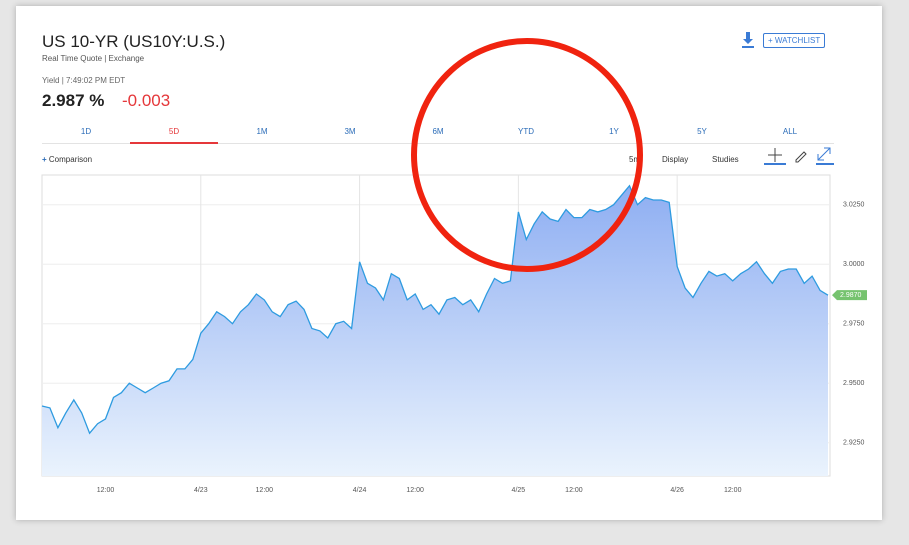 This screenshot has width=909, height=545. What do you see at coordinates (360, 490) in the screenshot?
I see `x-tick-label: 4/24` at bounding box center [360, 490].